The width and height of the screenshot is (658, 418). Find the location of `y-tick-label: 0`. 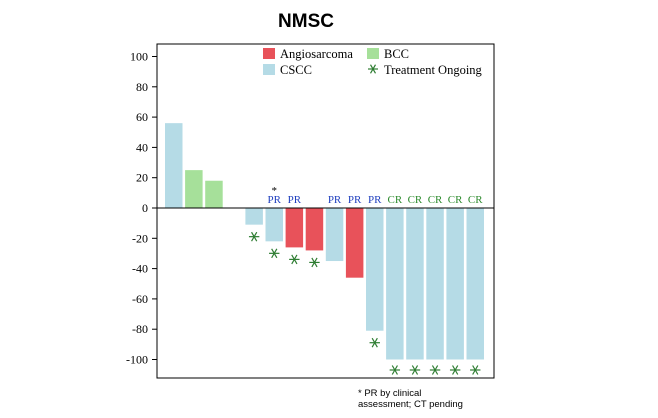

y-tick-label: 0 is located at coordinates (145, 208).